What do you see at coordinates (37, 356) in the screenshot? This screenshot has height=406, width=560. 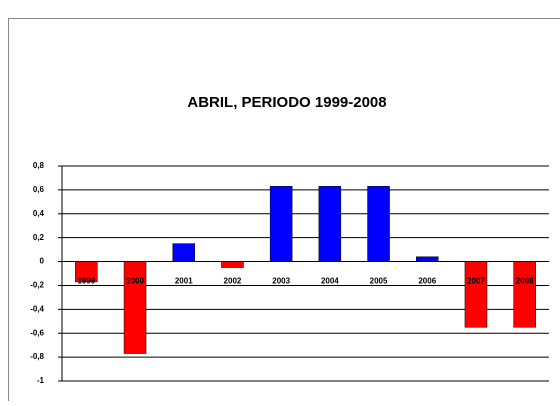 I see `y-tick-label: -0,8` at bounding box center [37, 356].